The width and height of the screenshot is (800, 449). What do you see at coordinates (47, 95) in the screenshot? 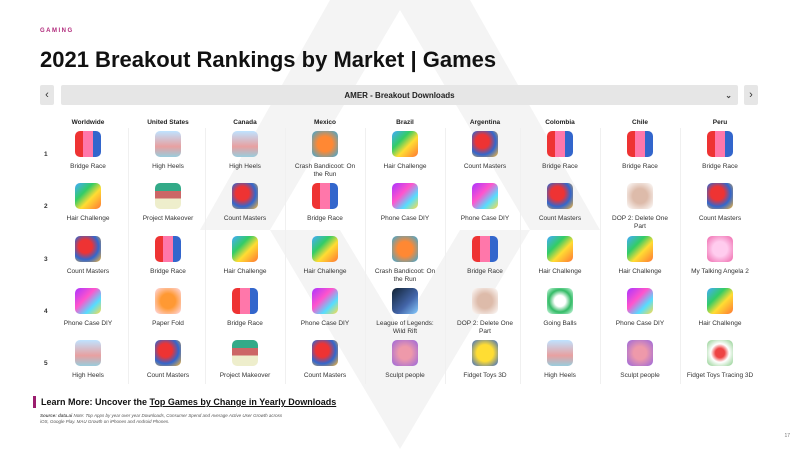
I see `prev-button: ‹` at bounding box center [47, 95].